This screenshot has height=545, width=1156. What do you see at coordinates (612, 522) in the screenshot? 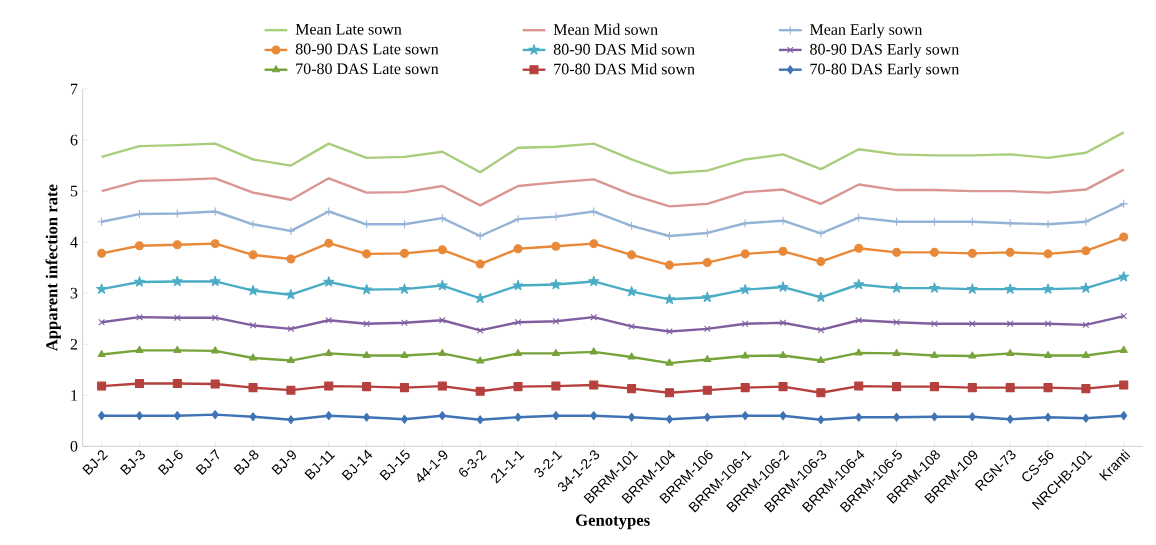
I see `x-axis-title: Genotypes` at bounding box center [612, 522].